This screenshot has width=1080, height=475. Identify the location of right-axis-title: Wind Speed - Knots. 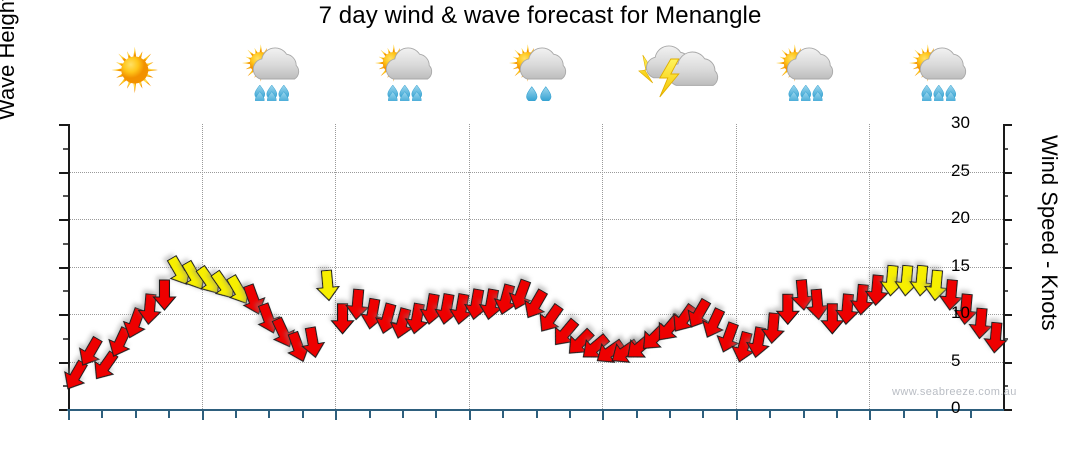
(1049, 233).